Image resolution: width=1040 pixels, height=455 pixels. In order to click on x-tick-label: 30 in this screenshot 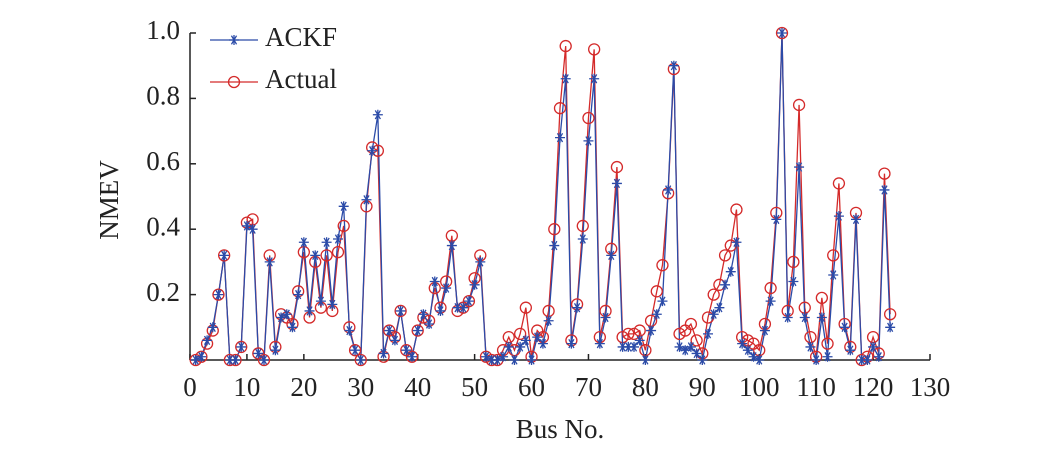, I will do `click(360, 387)`.